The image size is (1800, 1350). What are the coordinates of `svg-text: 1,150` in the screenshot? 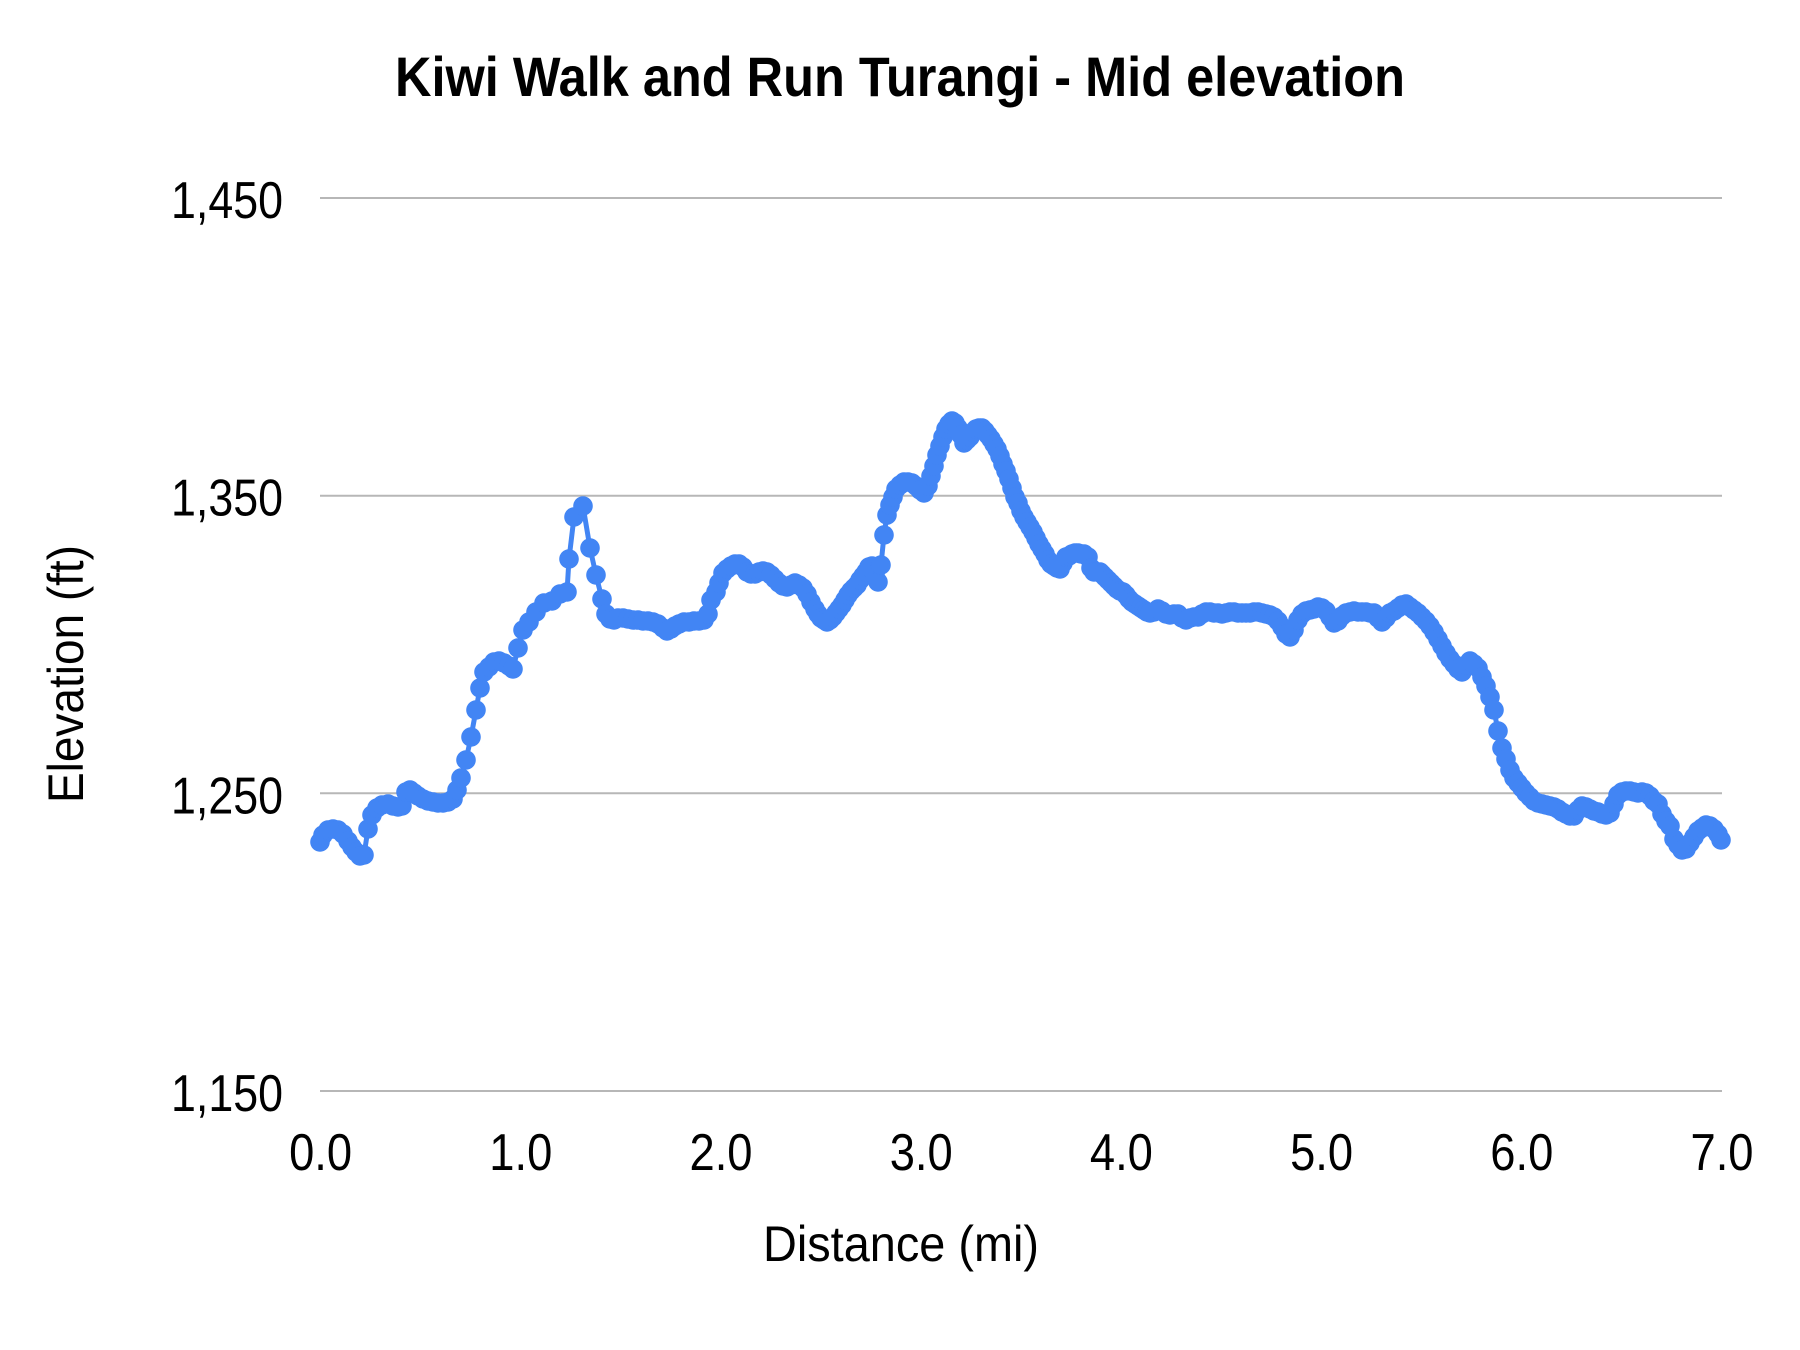 It's located at (227, 1094).